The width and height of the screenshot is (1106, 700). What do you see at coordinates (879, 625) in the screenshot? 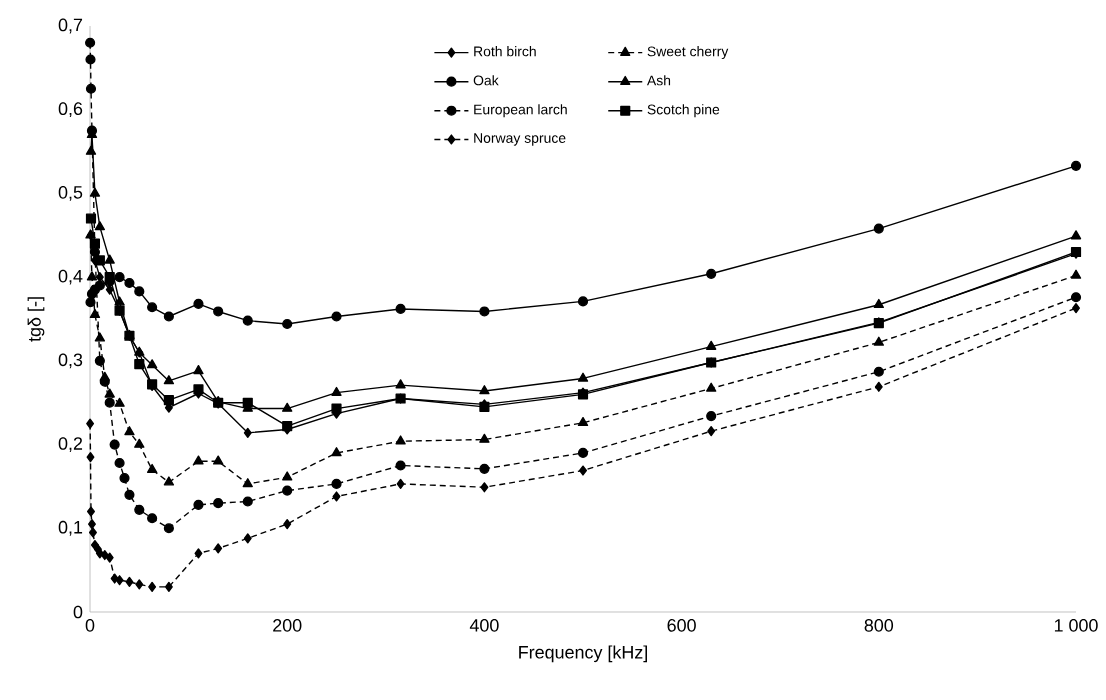
I see `x-tick-label: 800` at bounding box center [879, 625].